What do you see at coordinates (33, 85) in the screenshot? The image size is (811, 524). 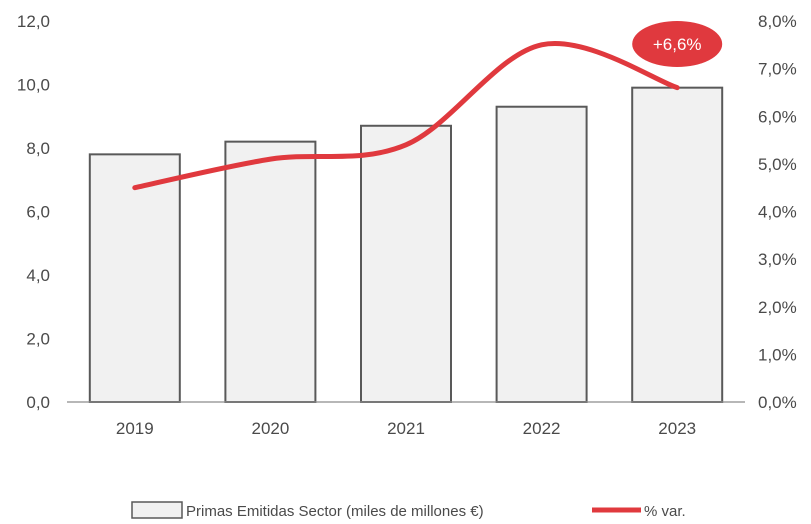 I see `left-tick-label: 10,0` at bounding box center [33, 85].